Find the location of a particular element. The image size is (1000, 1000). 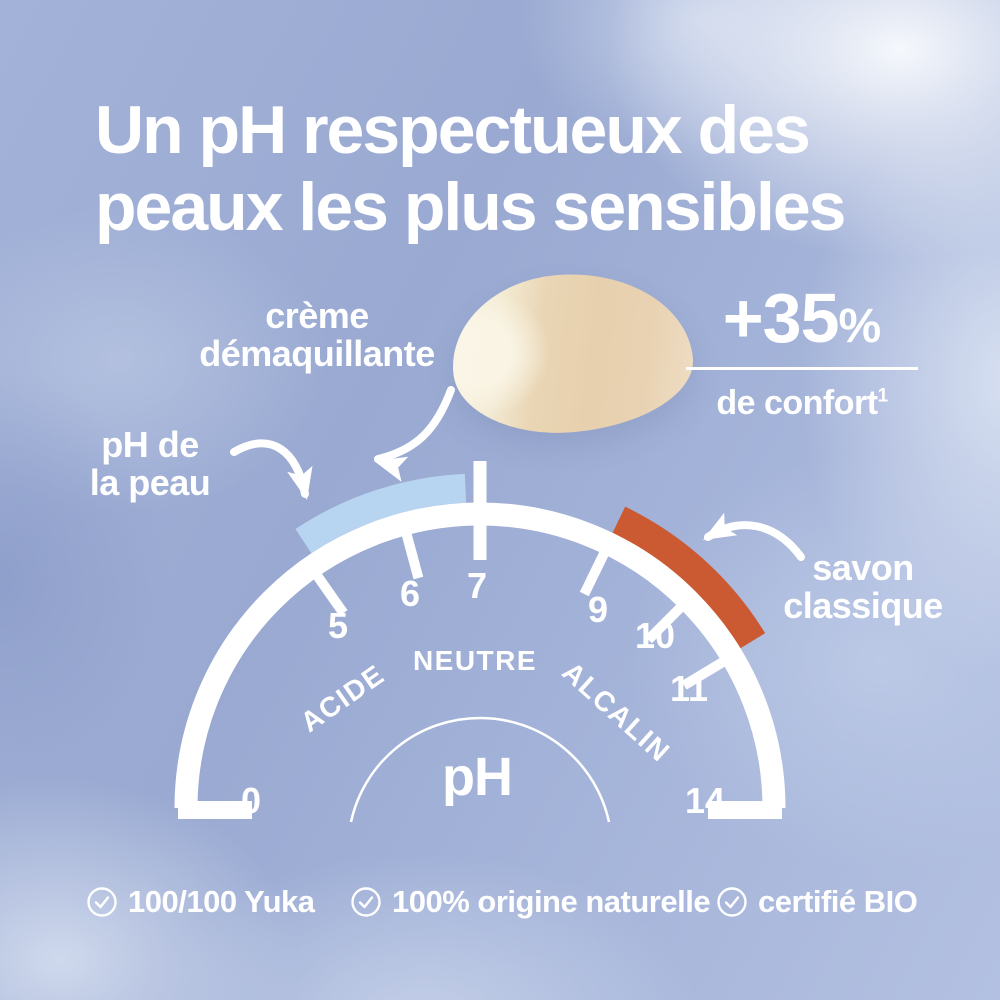

product-callout-line1: crème is located at coordinates (317, 315).